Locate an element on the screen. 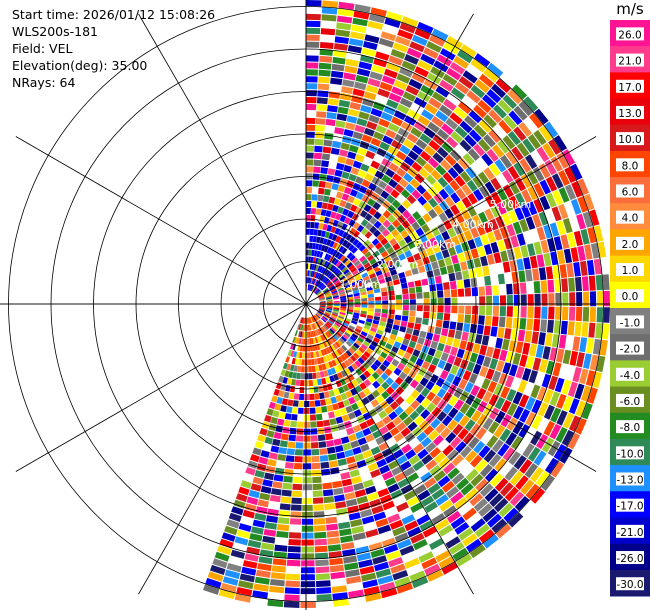 This screenshot has width=650, height=610. colorbar-tick-12: -2.0 is located at coordinates (630, 350).